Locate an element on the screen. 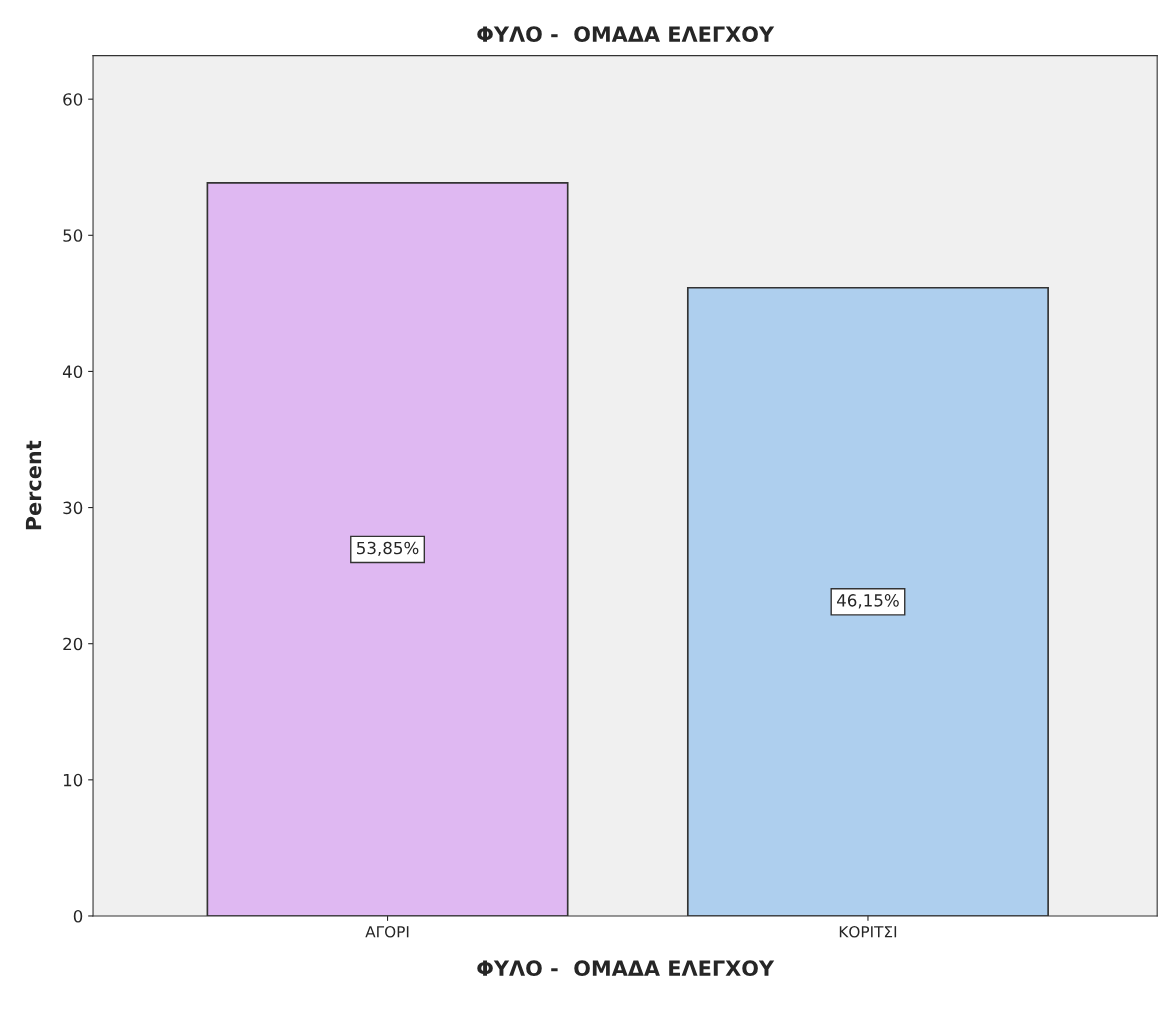 This screenshot has height=1011, width=1163. y-axis-title: Percent is located at coordinates (33, 485).